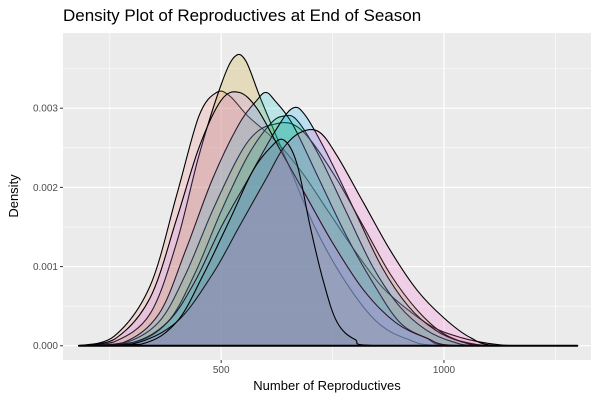 This screenshot has height=400, width=600. I want to click on x-axis-ticks: 500 1000, so click(334, 368).